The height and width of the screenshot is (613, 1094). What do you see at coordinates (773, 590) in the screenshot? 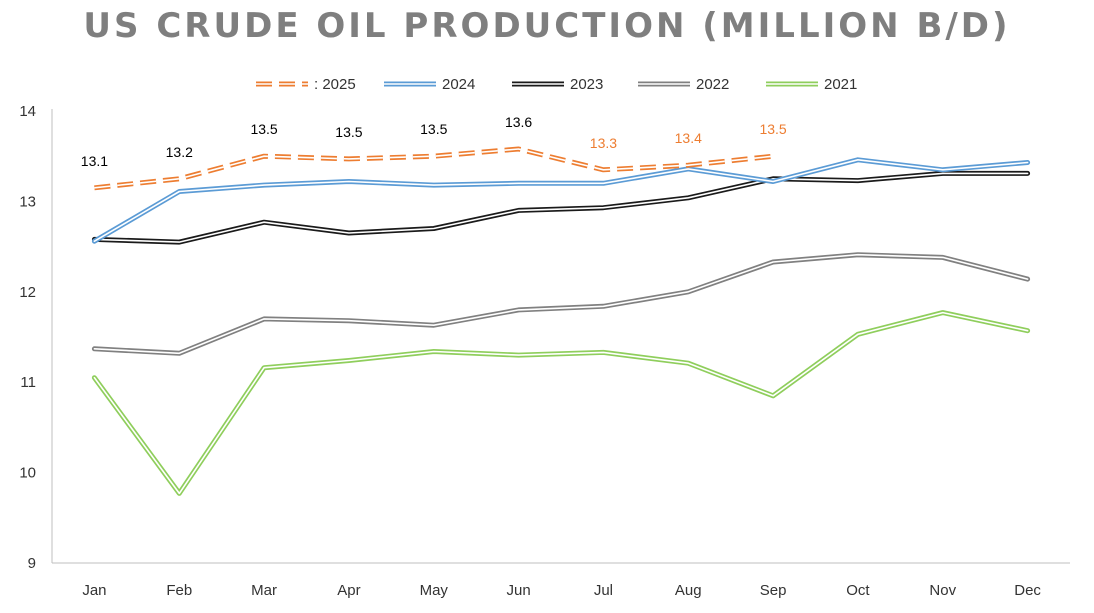
I see `x-tick-label: Sep` at bounding box center [773, 590].